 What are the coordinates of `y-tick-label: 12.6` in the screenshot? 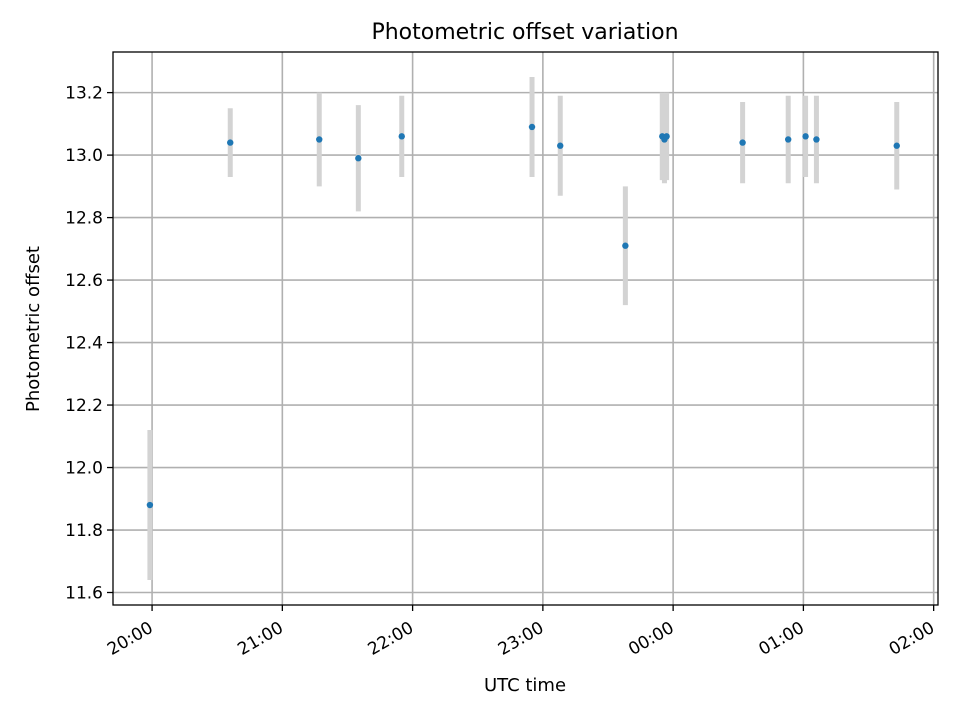 It's located at (84, 281).